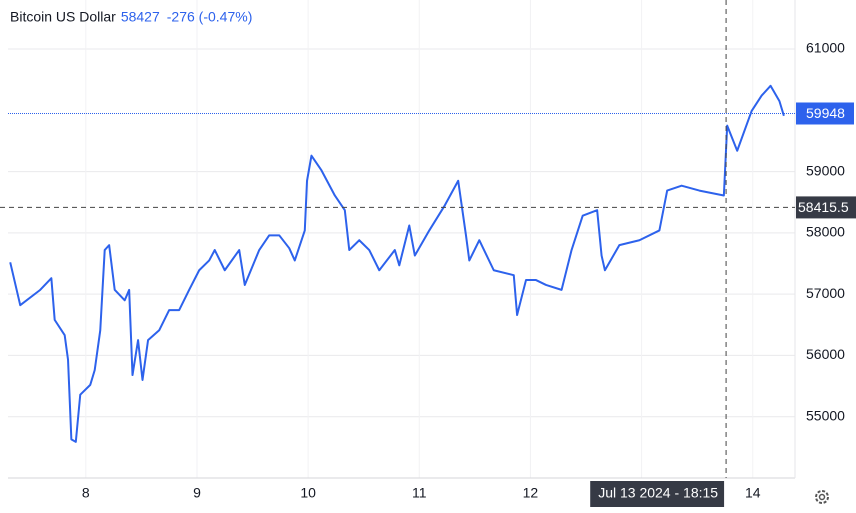  Describe the element at coordinates (753, 493) in the screenshot. I see `x-tick-label: 14` at that location.